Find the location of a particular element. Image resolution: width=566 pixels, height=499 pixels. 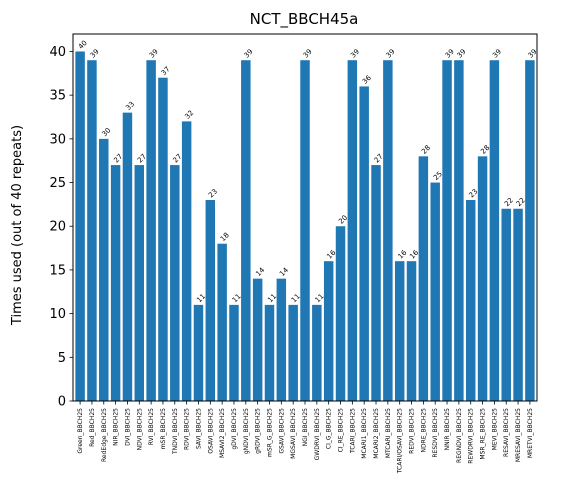

x-tick-label: DVI_BBCH25 is located at coordinates (127, 427).